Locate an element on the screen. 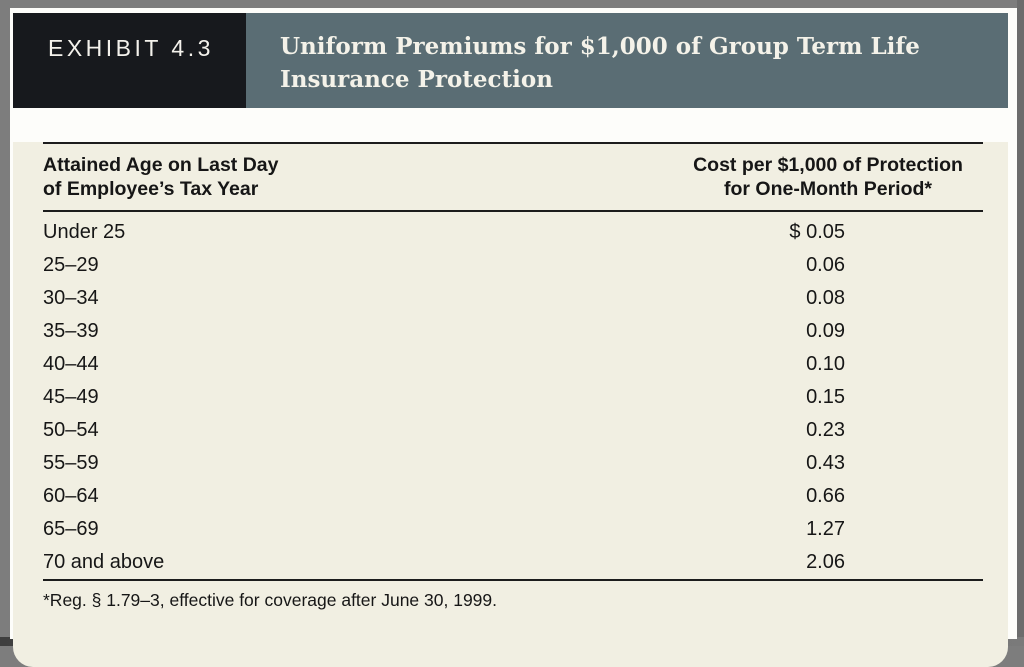 The image size is (1024, 667). top-rule is located at coordinates (513, 143).